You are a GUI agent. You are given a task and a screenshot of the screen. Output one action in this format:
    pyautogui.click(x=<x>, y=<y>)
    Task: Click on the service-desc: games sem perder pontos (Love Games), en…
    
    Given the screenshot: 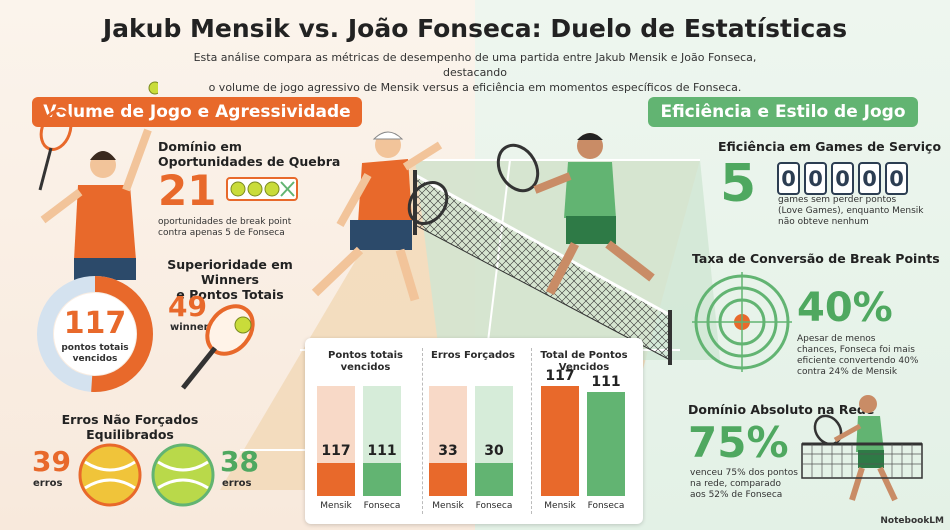 What is the action you would take?
    pyautogui.click(x=851, y=211)
    